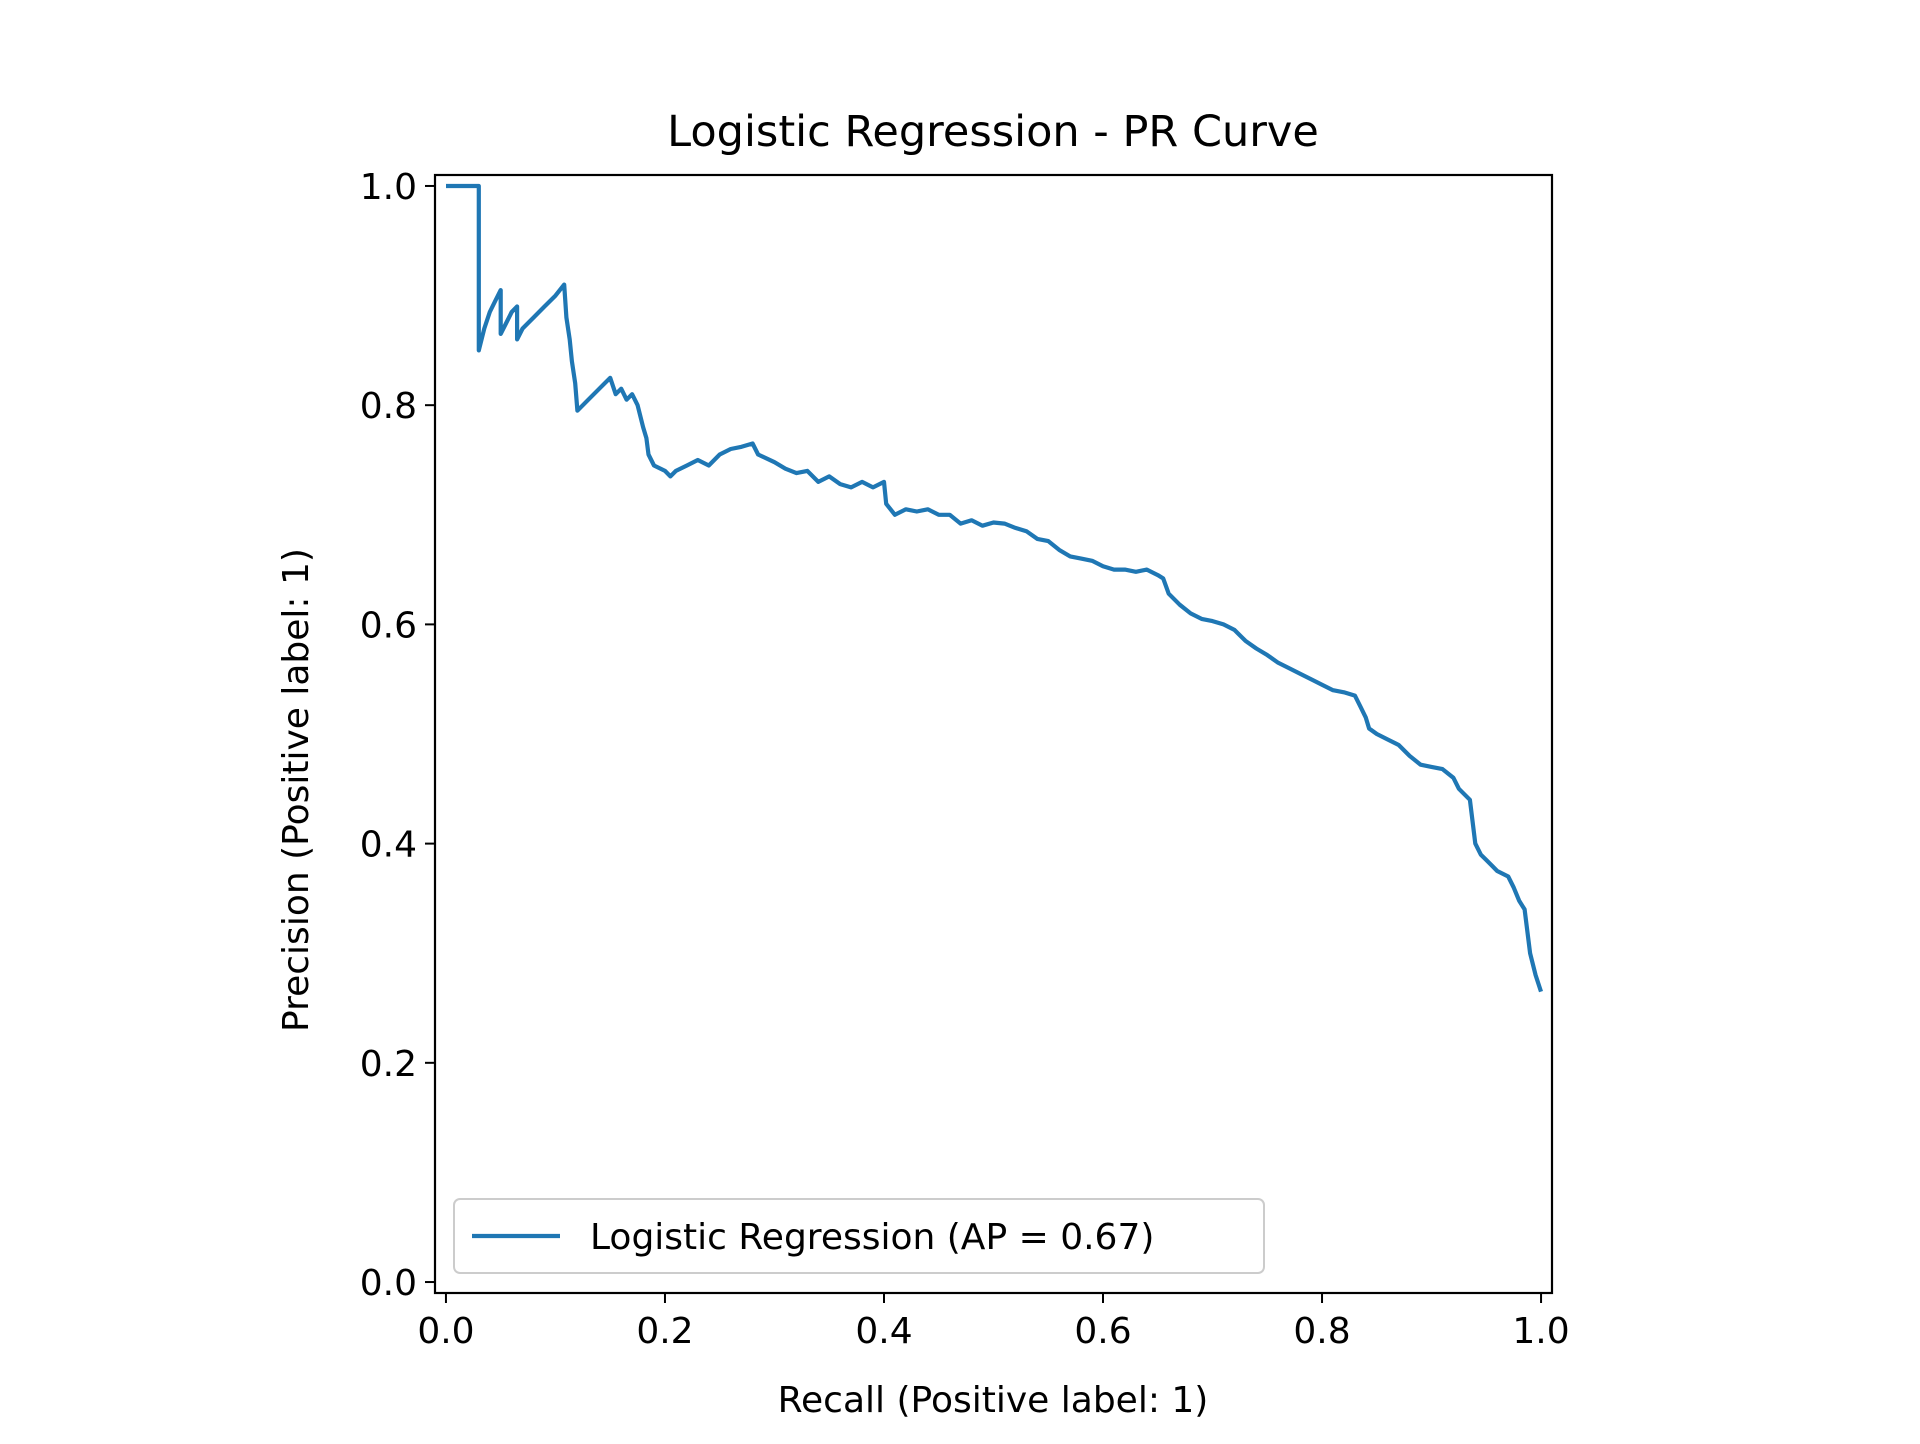 The height and width of the screenshot is (1444, 1920). Describe the element at coordinates (993, 1400) in the screenshot. I see `x-axis-label: Recall (Positive label: 1)` at that location.